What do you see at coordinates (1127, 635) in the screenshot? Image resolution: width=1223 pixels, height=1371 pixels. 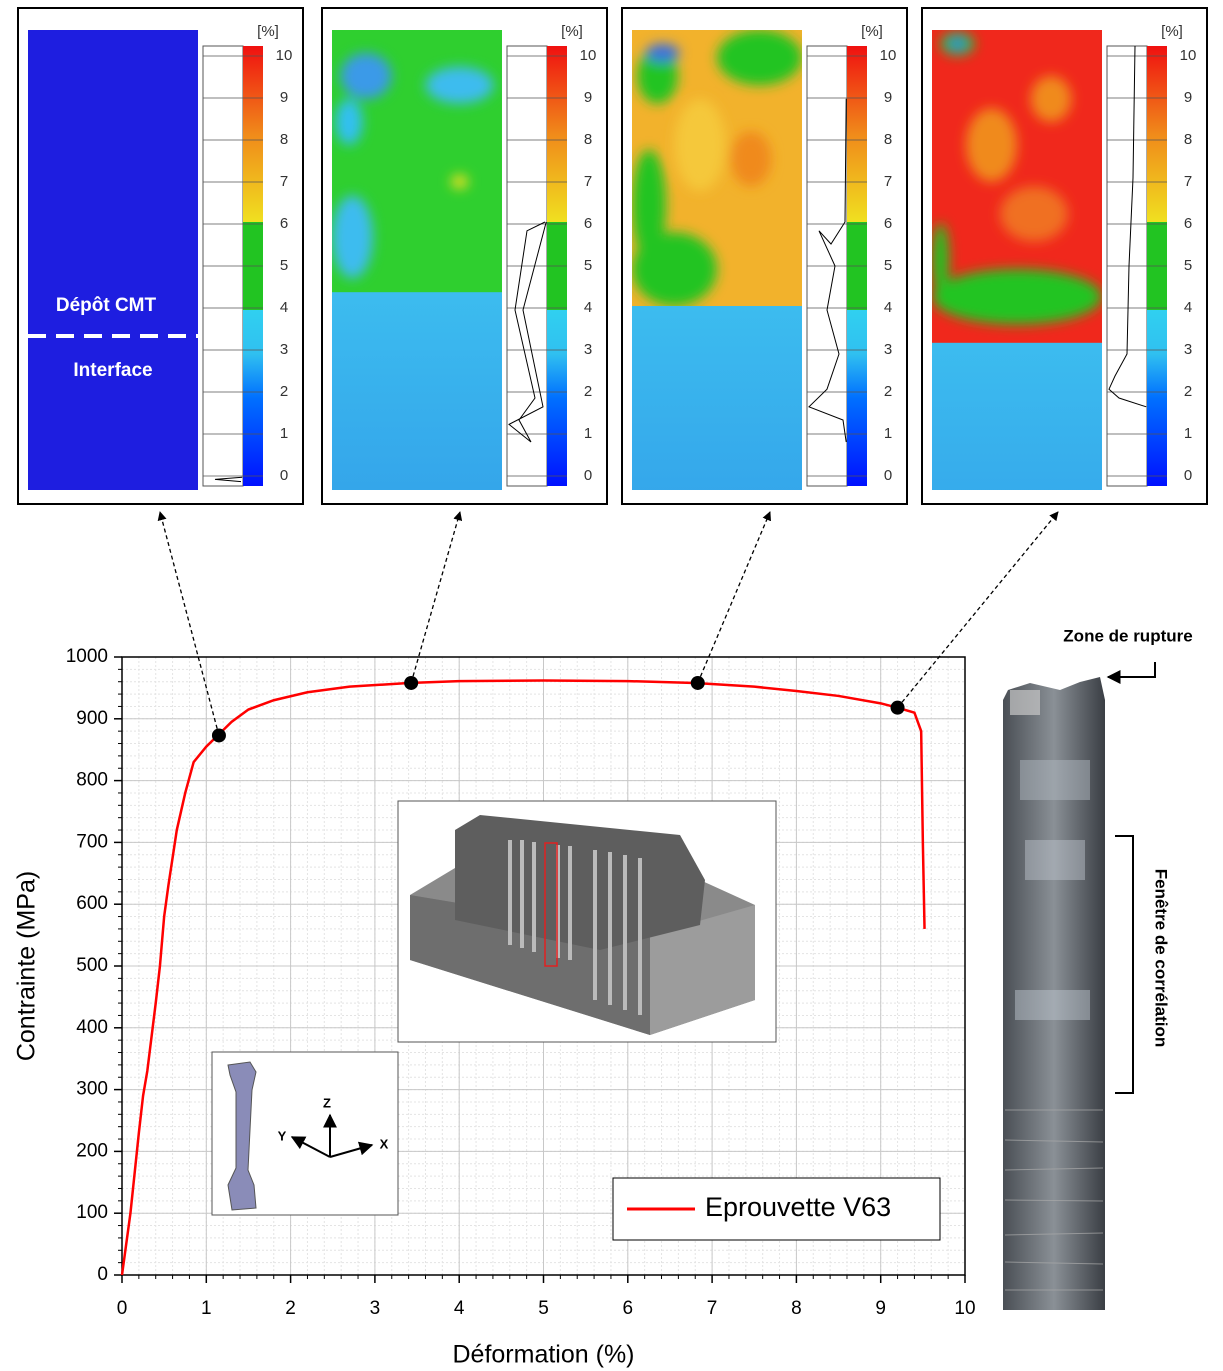 I see `photo-top-label: Zone de rupture` at bounding box center [1127, 635].